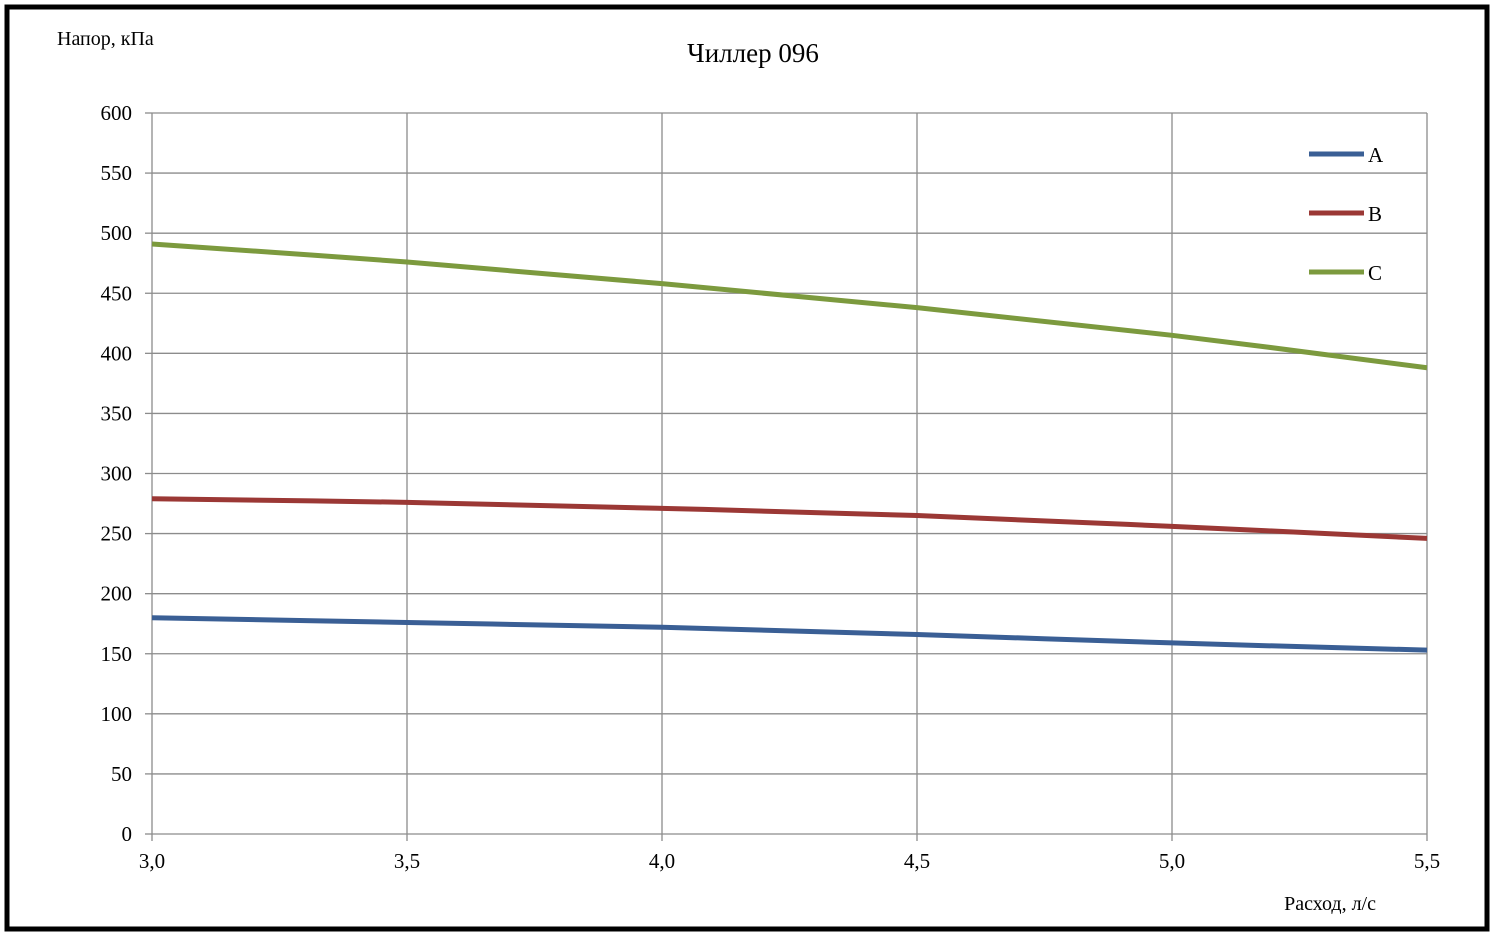  Describe the element at coordinates (789, 861) in the screenshot. I see `x-tick-labels: 3,0 3,5 4,0 4,5 5,0 5,5` at that location.